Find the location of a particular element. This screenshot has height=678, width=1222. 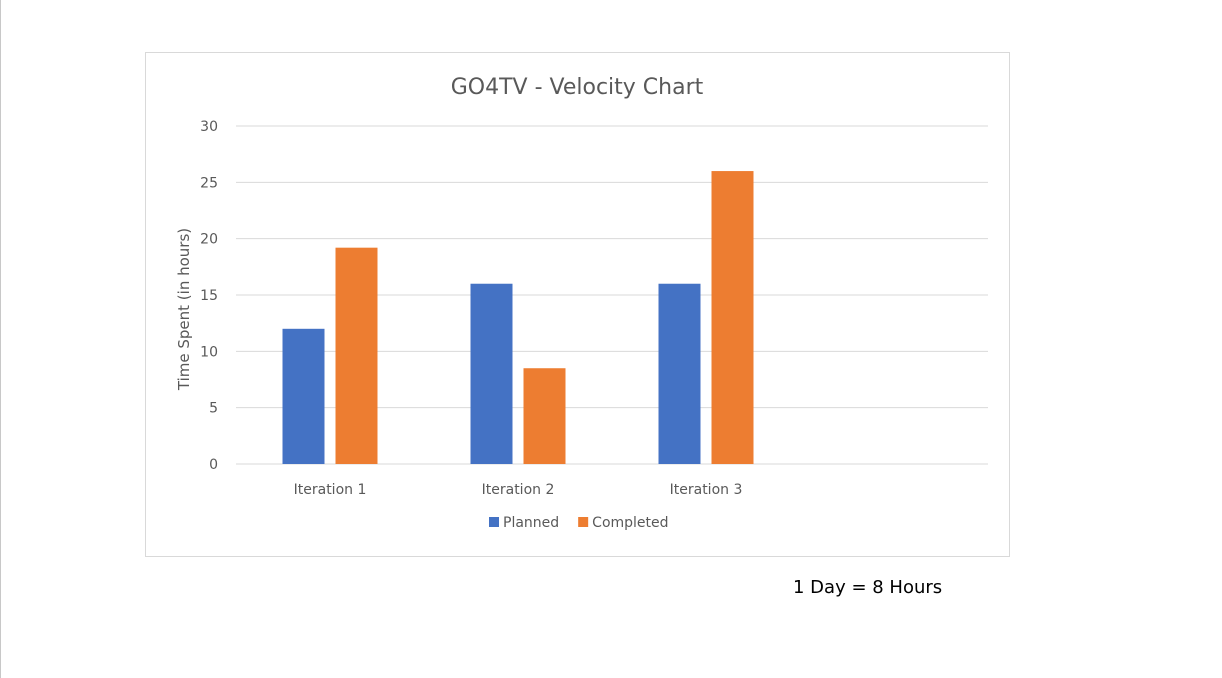

y-tick-label: 30 is located at coordinates (209, 127).